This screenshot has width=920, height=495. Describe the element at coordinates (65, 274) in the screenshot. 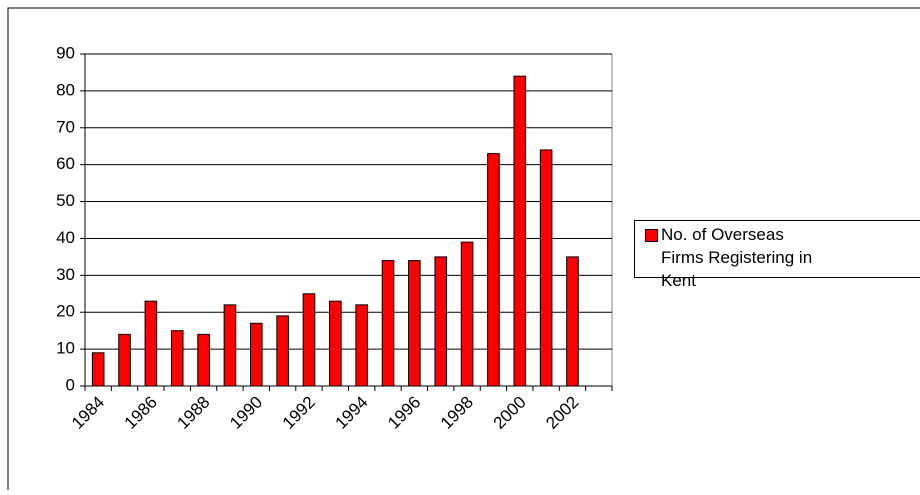

I see `y-tick-label: 30` at that location.